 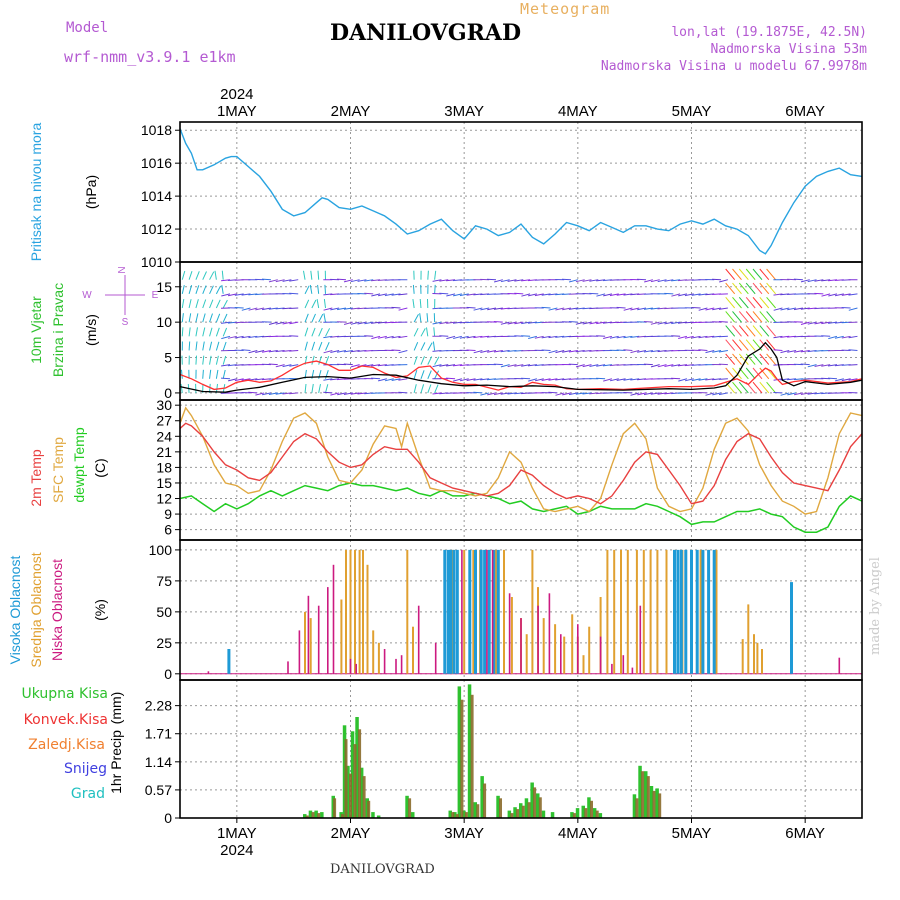 What do you see at coordinates (156, 262) in the screenshot?
I see `y-tick-label: 1010` at bounding box center [156, 262].